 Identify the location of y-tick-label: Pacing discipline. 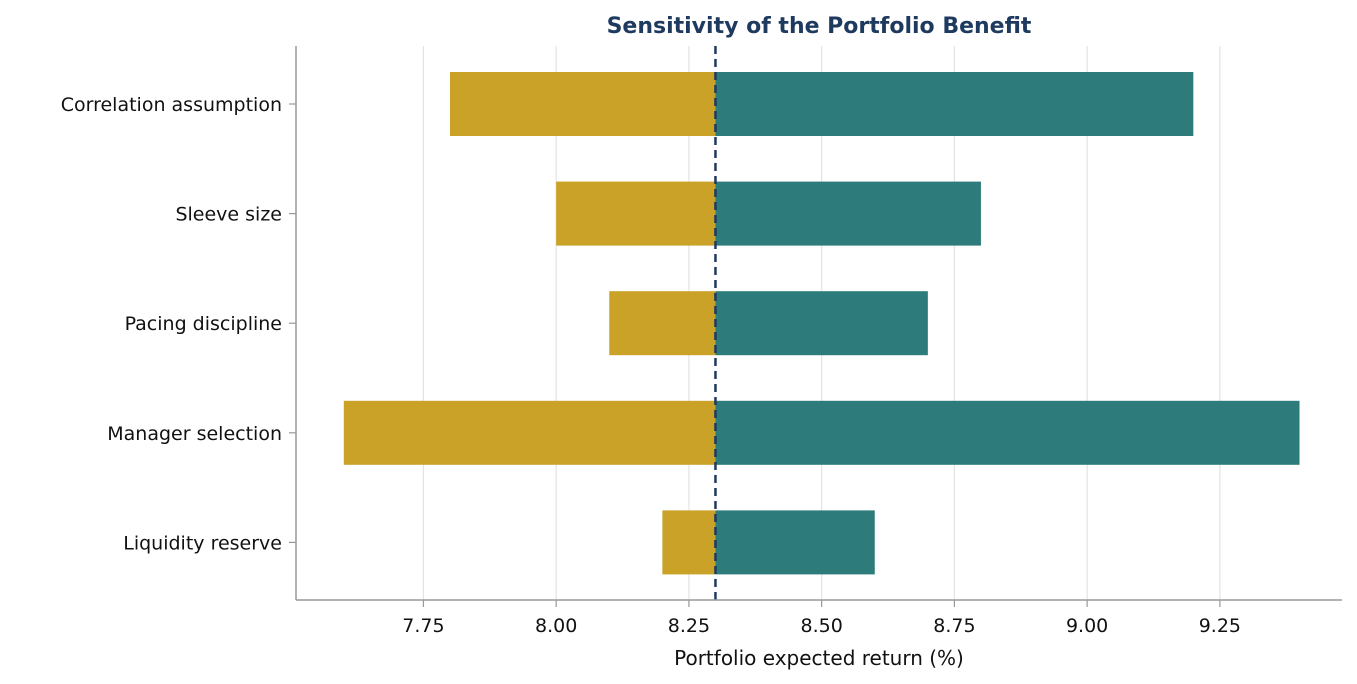
(203, 324).